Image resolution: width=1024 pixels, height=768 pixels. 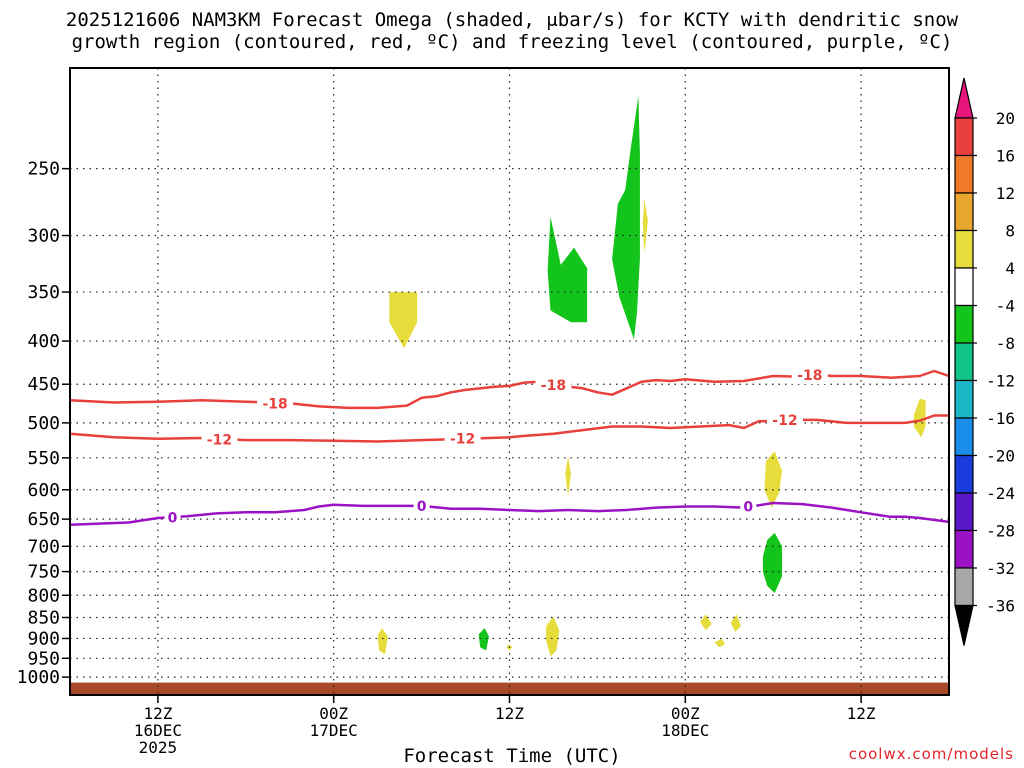 What do you see at coordinates (512, 756) in the screenshot?
I see `x-axis-title: Forecast Time (UTC)` at bounding box center [512, 756].